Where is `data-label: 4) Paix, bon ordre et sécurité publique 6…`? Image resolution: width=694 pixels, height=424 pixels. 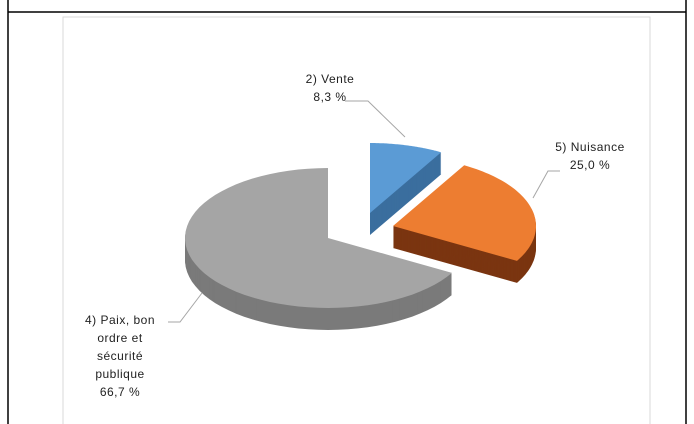 data-label: 4) Paix, bon ordre et sécurité publique 6… is located at coordinates (120, 356).